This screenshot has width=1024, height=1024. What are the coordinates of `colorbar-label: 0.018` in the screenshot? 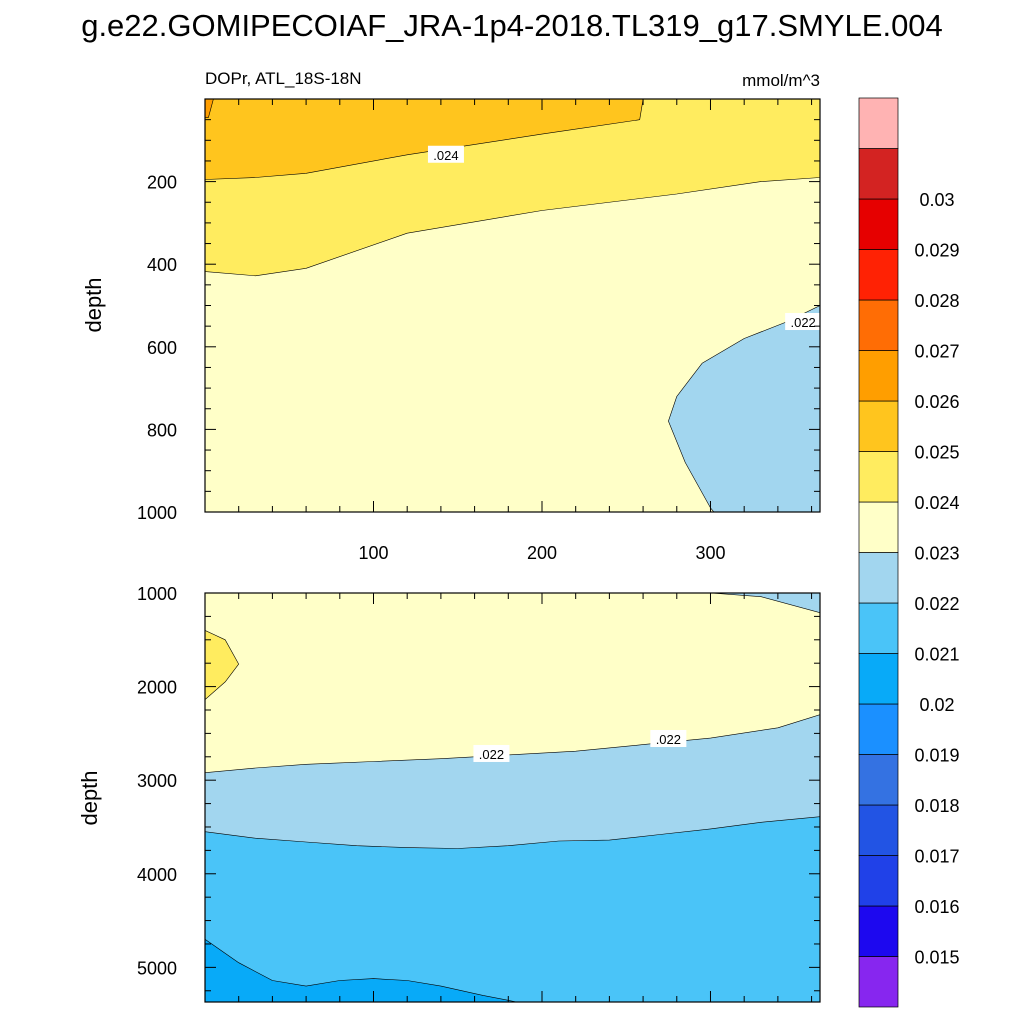 It's located at (936, 806).